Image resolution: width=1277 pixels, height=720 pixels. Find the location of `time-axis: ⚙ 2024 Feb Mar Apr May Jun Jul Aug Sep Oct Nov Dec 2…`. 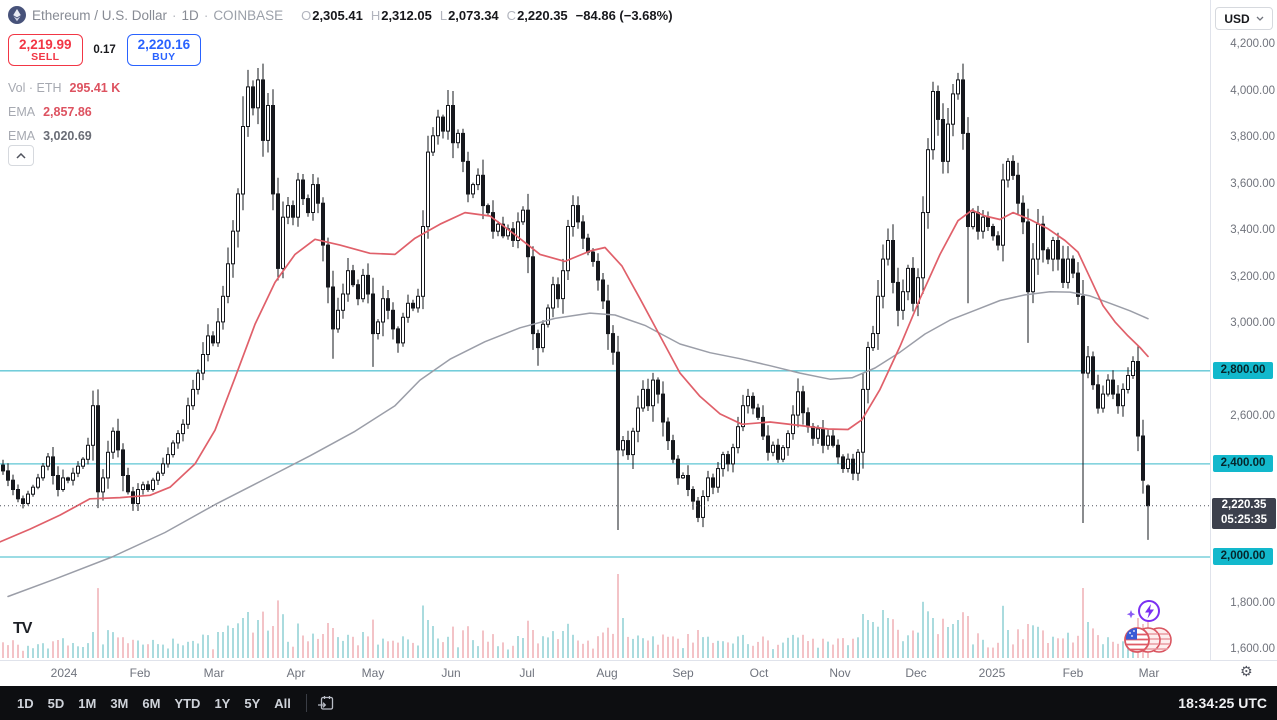

time-axis: ⚙ 2024 Feb Mar Apr May Jun Jul Aug Sep Oct Nov Dec 2… is located at coordinates (638, 673).